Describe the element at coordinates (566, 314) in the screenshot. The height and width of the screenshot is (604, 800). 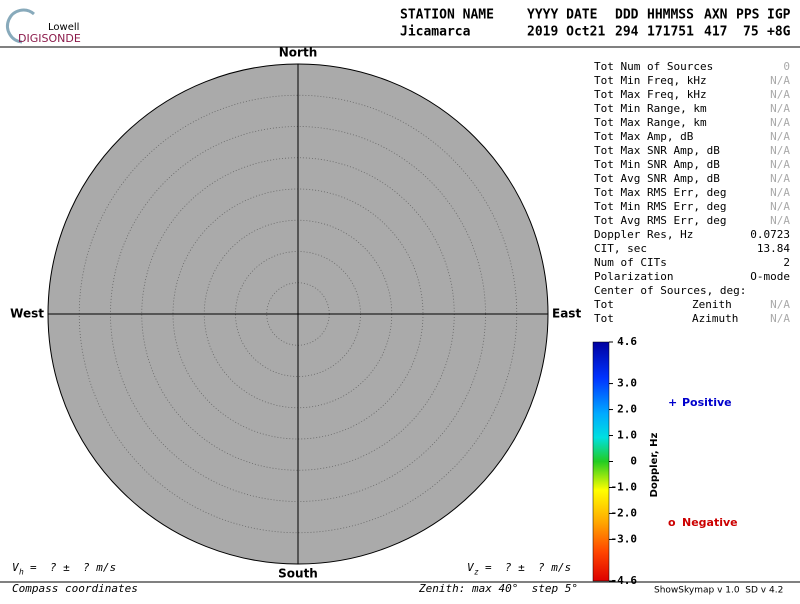
I see `compass-east: East` at that location.